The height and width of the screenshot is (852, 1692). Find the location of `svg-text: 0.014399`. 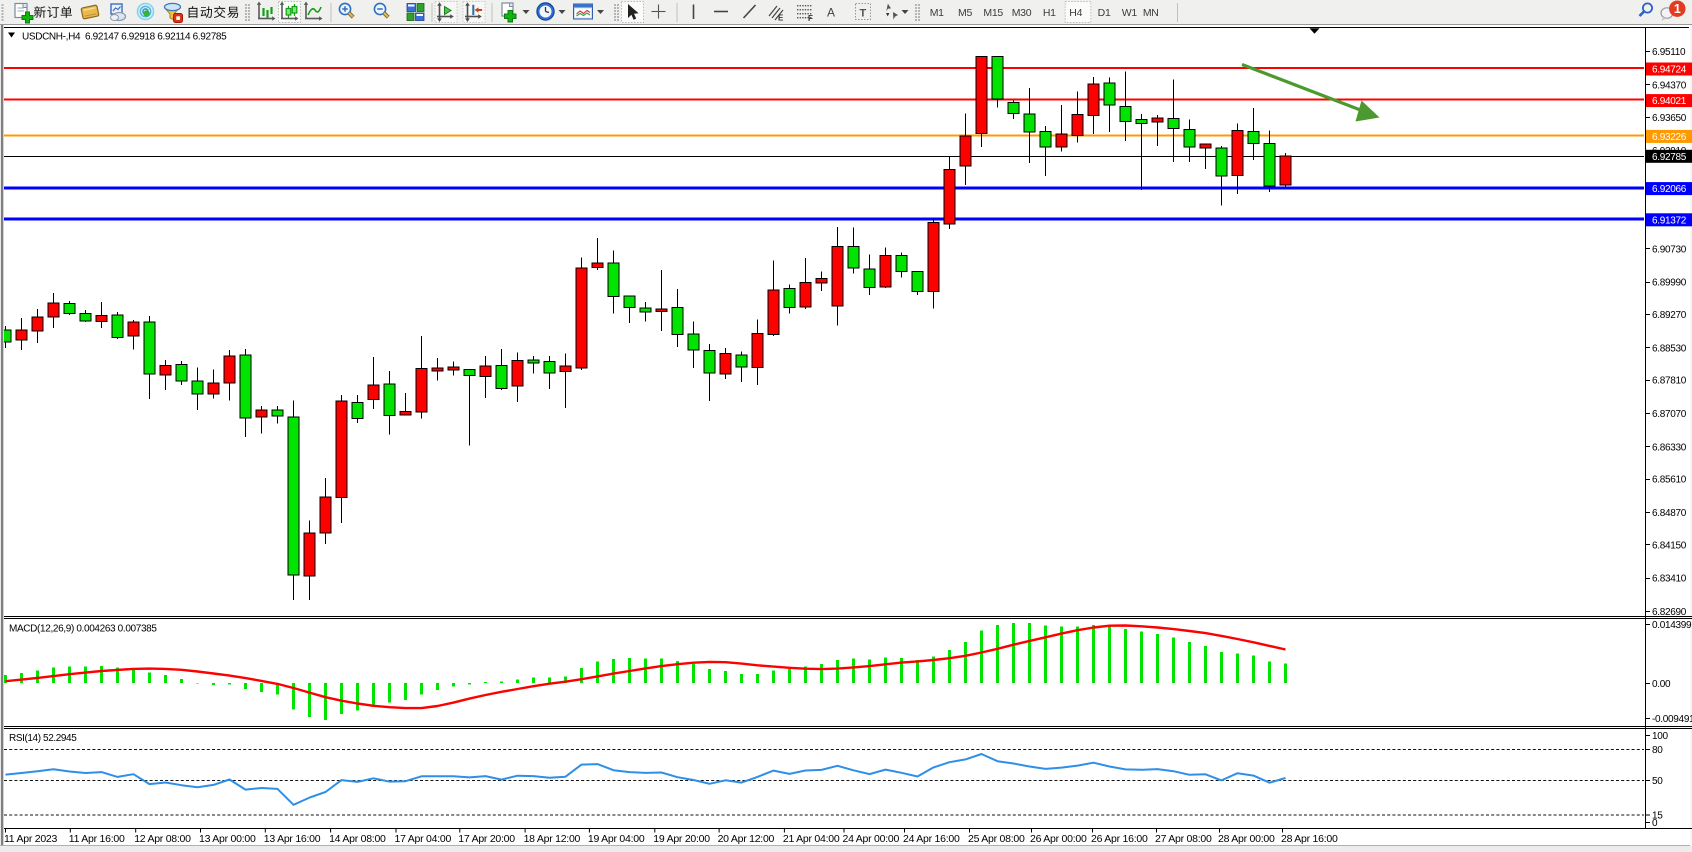

svg-text: 0.014399 is located at coordinates (1672, 625).